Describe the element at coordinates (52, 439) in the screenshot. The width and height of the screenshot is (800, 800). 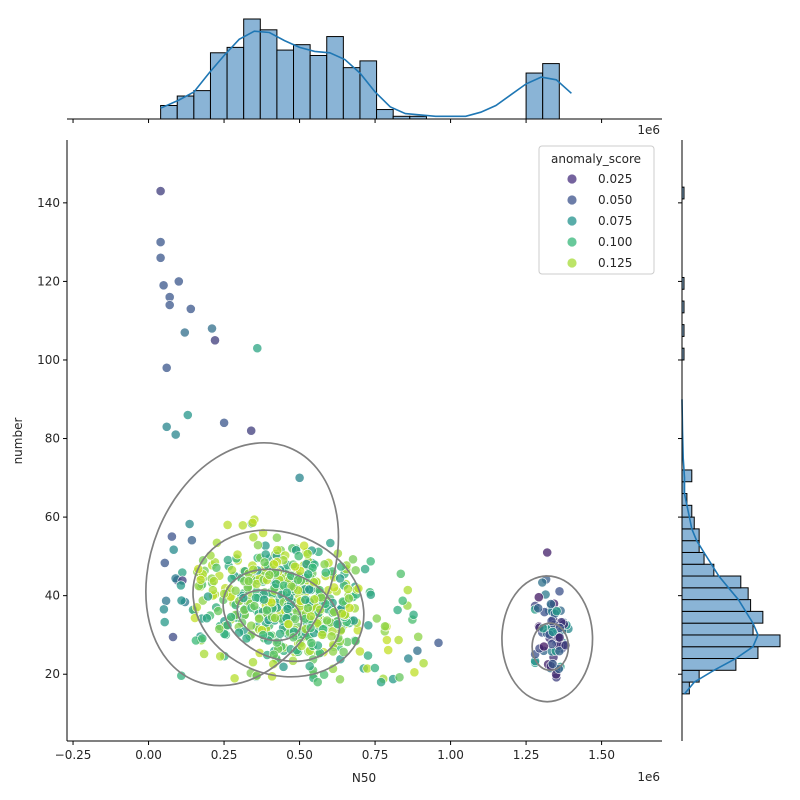
I see `y-tick-label: 80` at that location.